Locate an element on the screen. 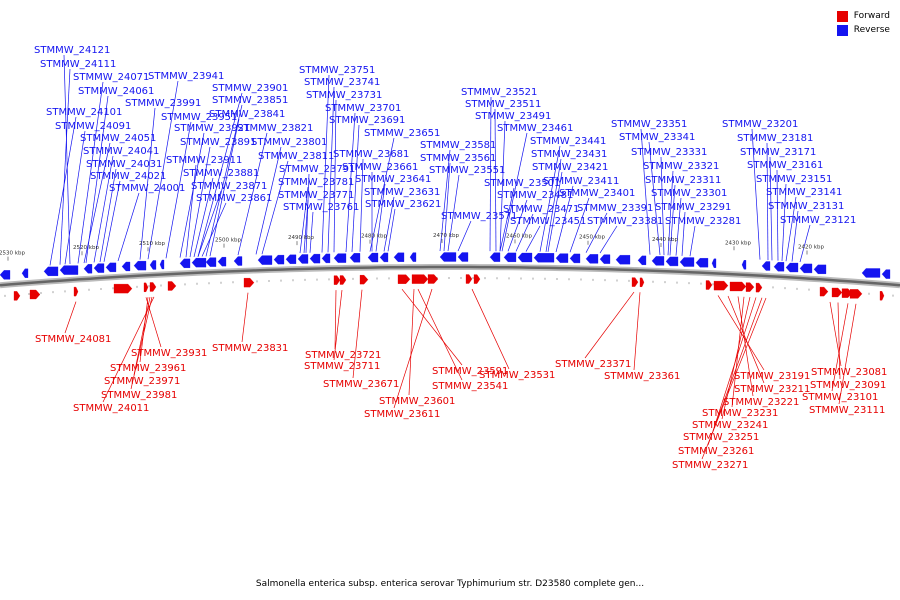  reverse-gene-label: STMMW_23521 is located at coordinates (499, 92).